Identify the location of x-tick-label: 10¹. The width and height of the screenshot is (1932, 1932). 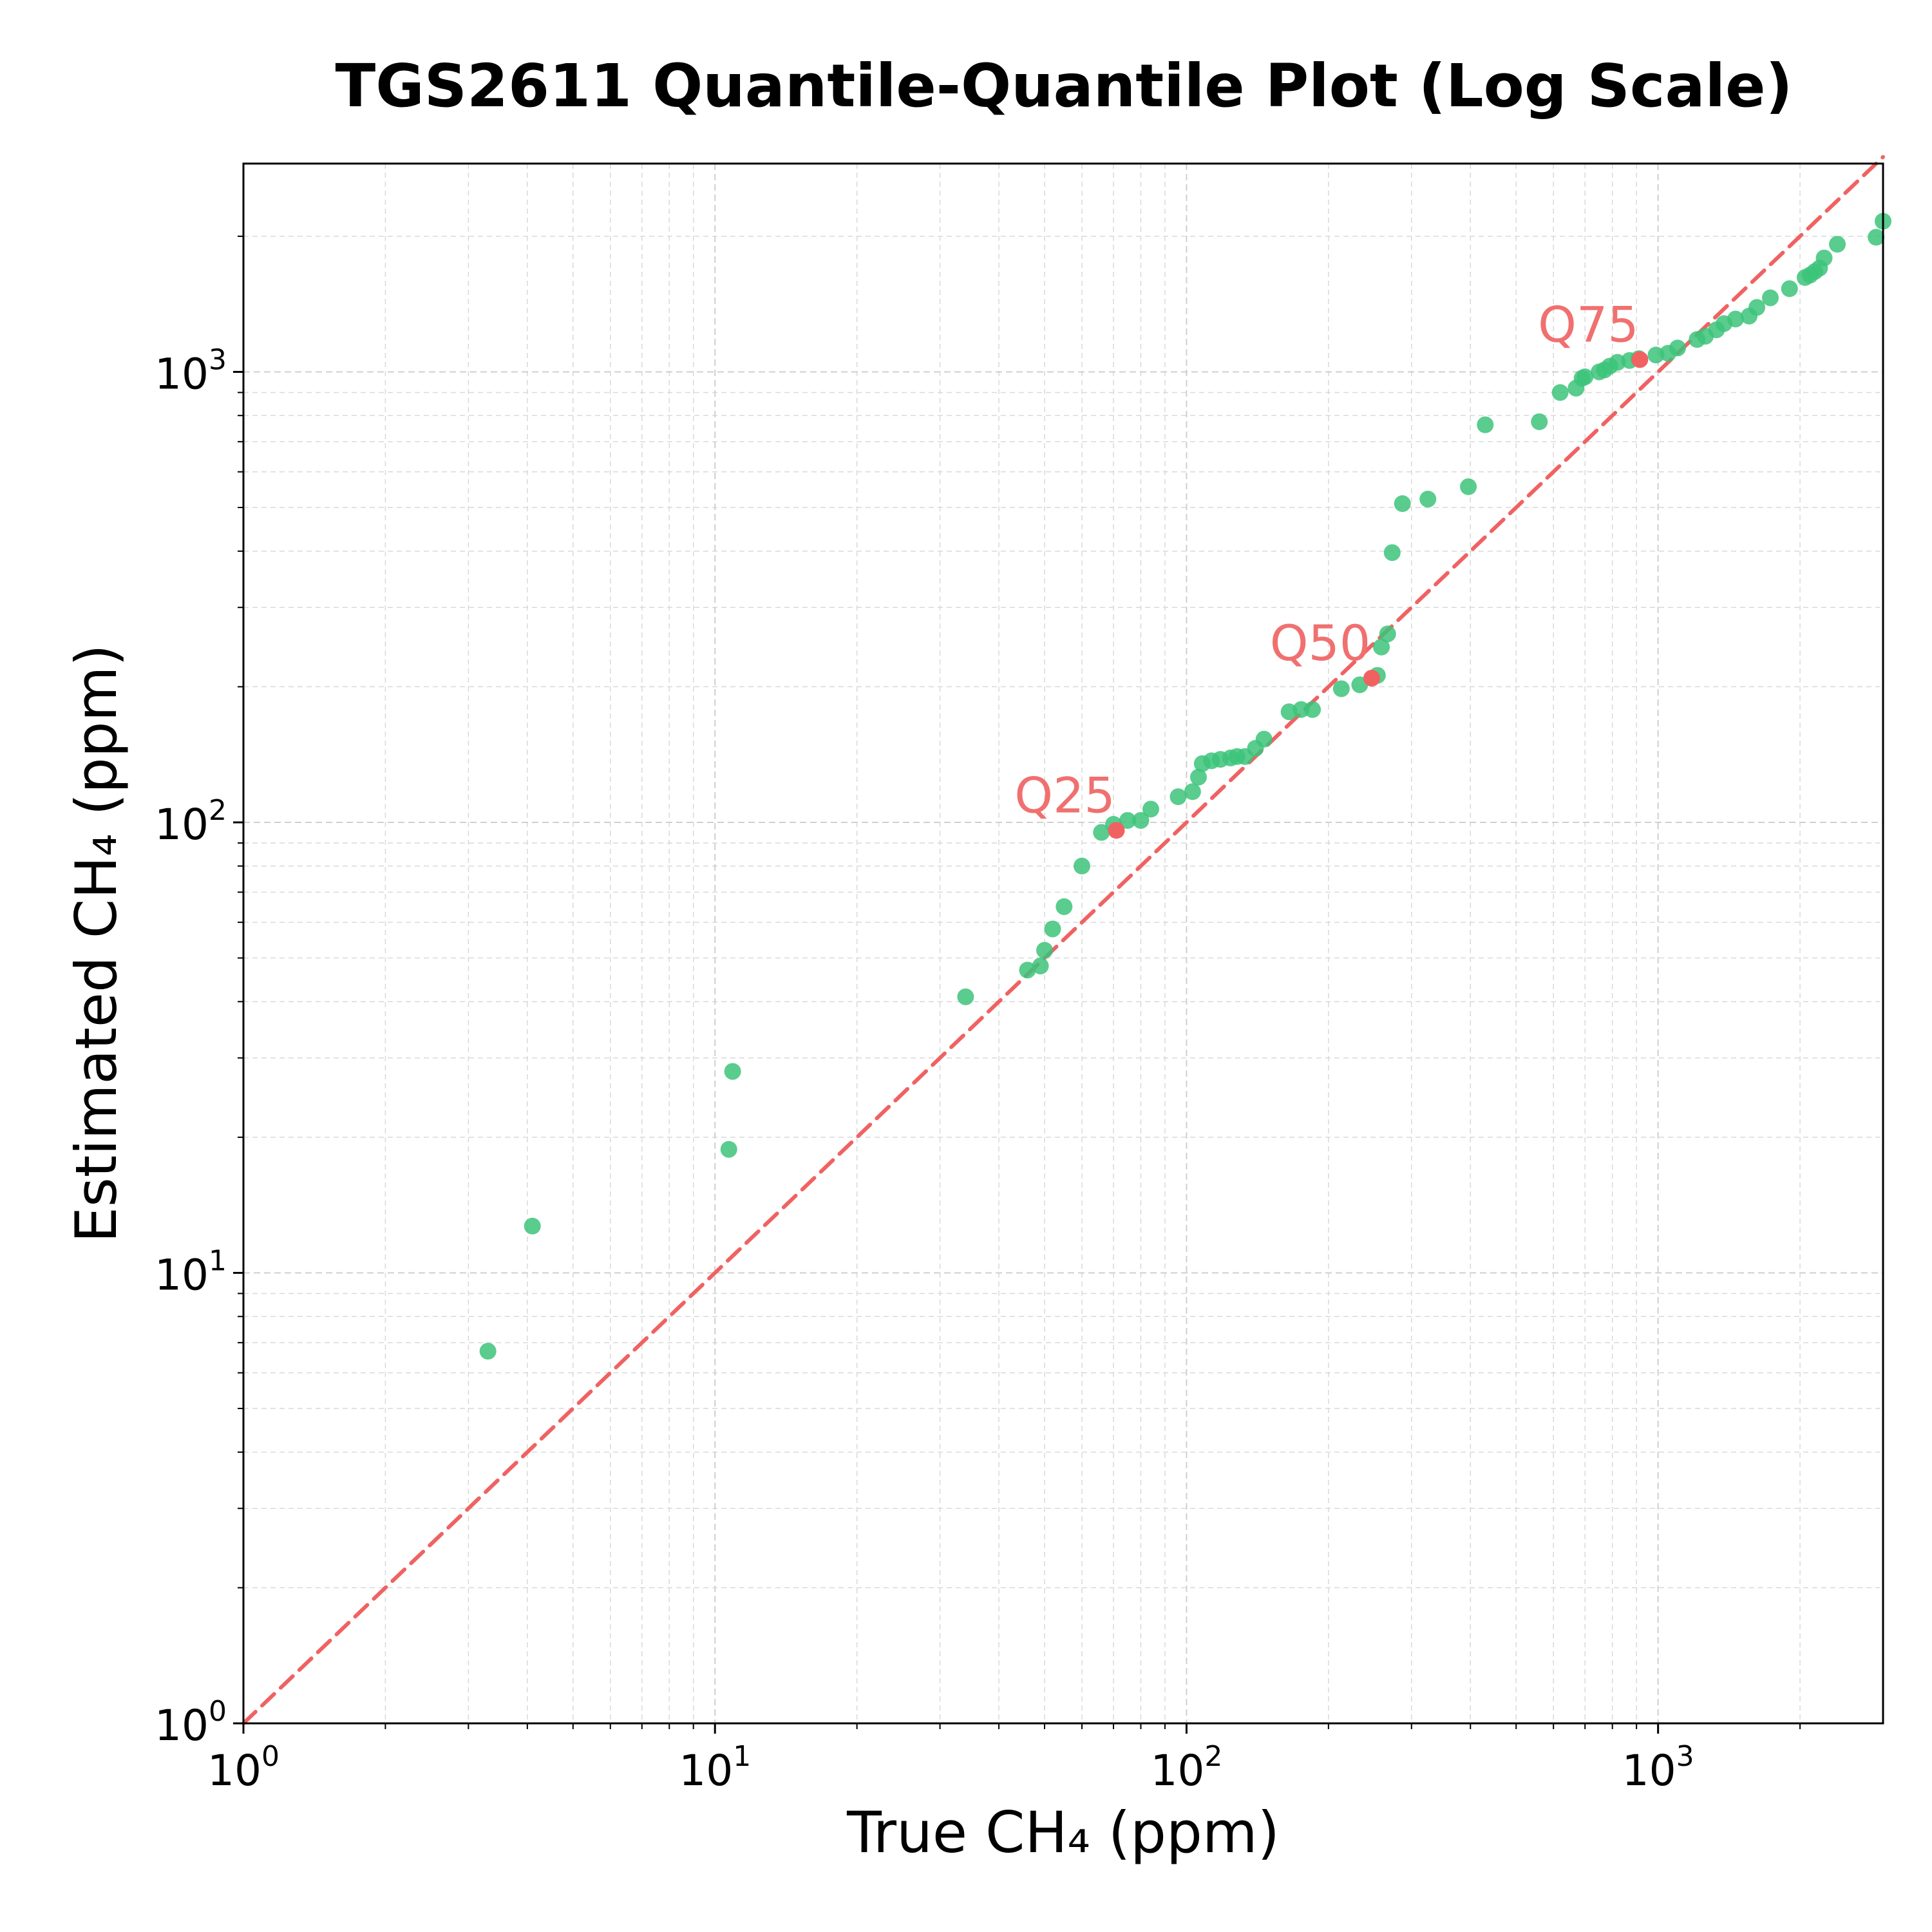
(715, 1768).